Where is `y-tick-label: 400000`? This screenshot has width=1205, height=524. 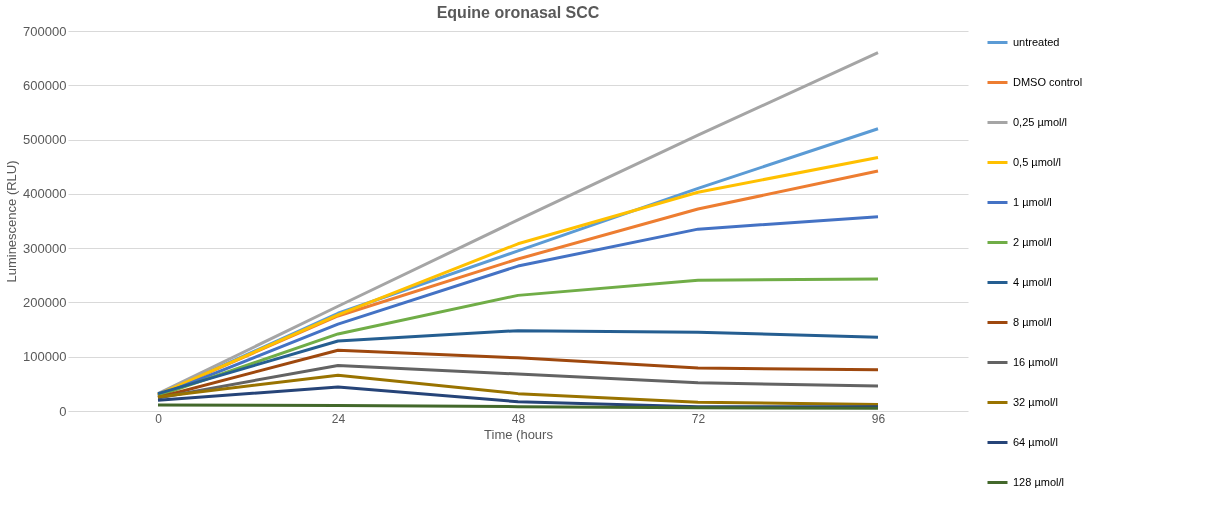
y-tick-label: 400000 is located at coordinates (45, 194).